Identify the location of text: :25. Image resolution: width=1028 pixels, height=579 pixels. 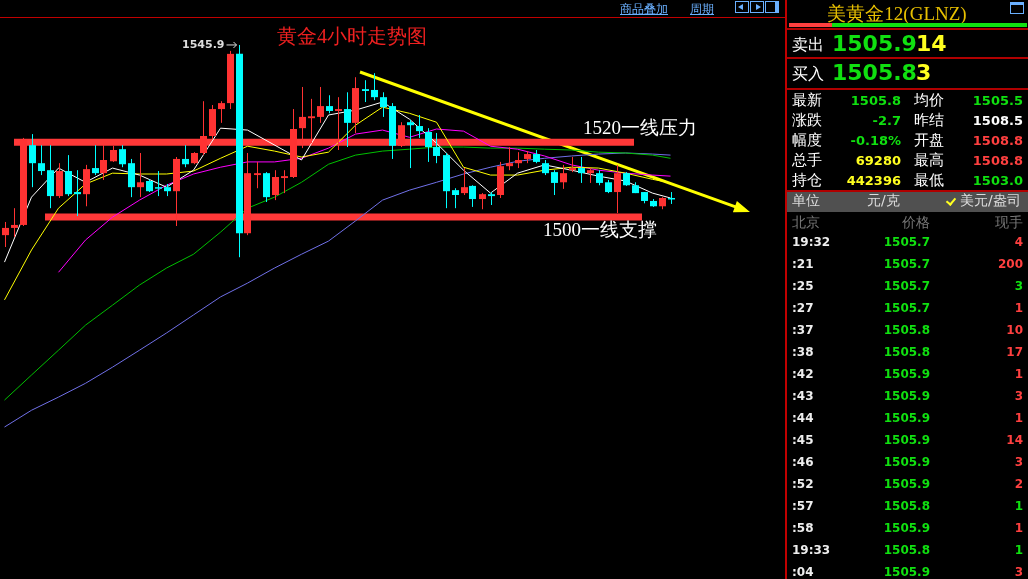
(803, 286).